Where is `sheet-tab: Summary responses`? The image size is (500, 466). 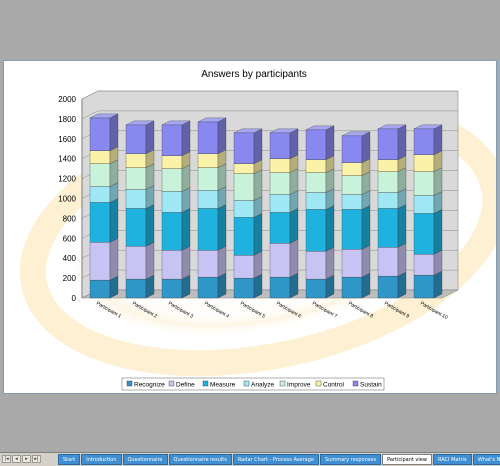 sheet-tab: Summary responses is located at coordinates (351, 459).